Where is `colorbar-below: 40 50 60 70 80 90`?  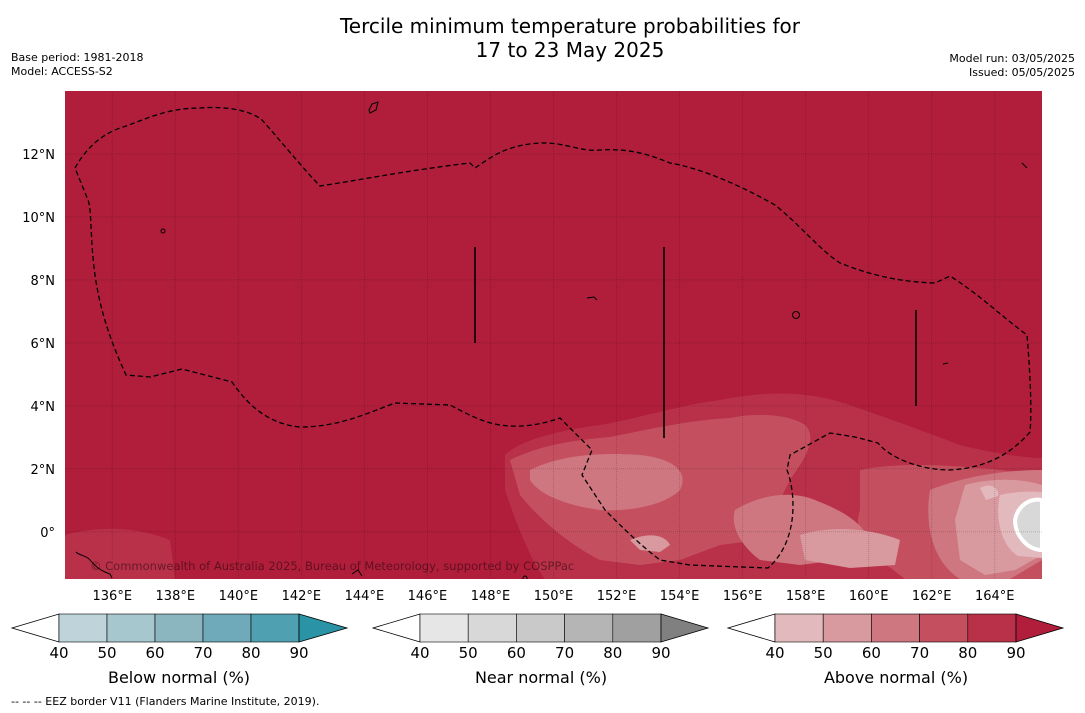 colorbar-below: 40 50 60 70 80 90 is located at coordinates (179, 637).